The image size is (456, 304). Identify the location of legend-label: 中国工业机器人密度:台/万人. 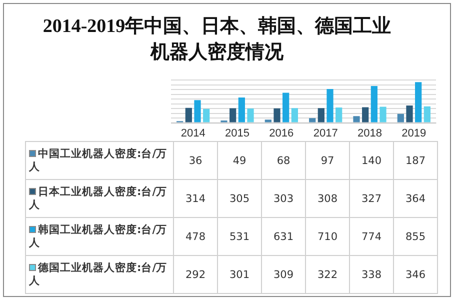
(100, 161).